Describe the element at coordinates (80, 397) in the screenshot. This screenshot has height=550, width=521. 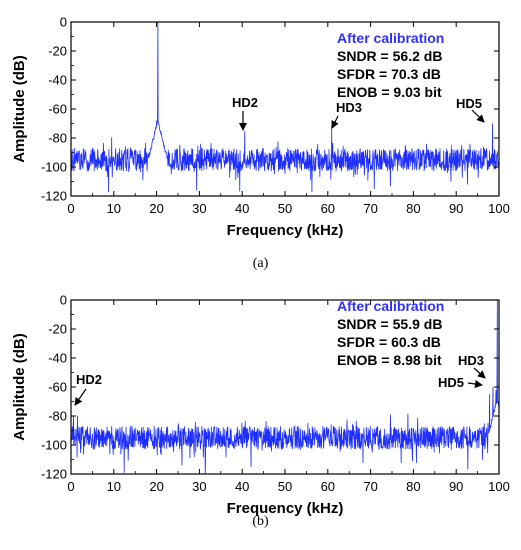
I see `annotation-arrow-hd2` at that location.